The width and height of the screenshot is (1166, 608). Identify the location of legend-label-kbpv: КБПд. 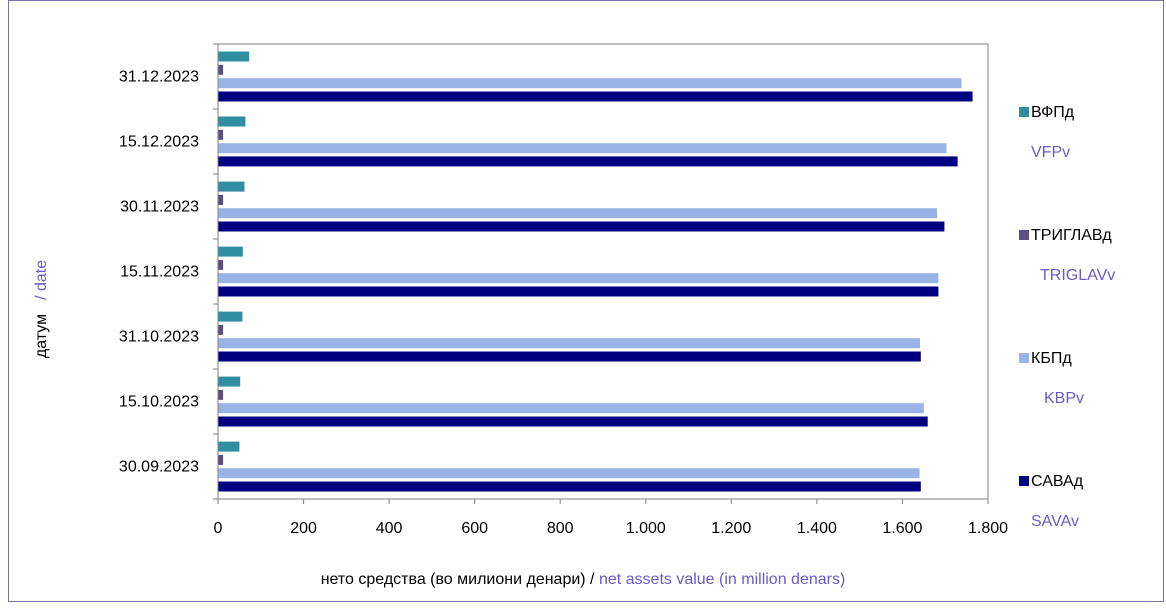
(1051, 358).